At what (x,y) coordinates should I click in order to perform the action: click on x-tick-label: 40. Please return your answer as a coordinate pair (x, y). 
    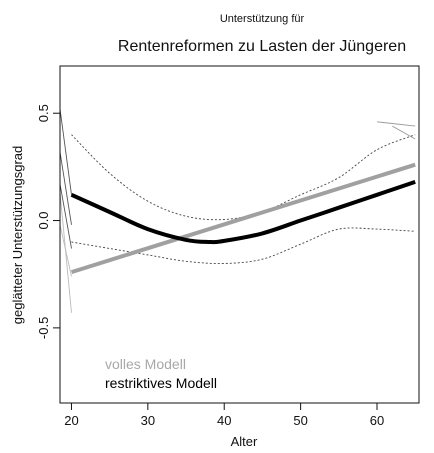
    Looking at the image, I should click on (224, 420).